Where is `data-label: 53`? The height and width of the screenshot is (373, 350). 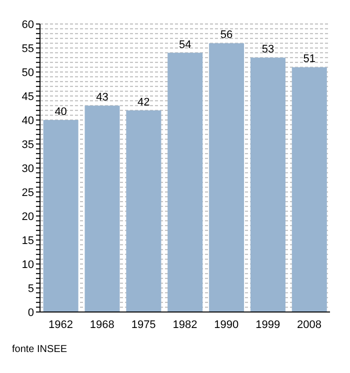 data-label: 53 is located at coordinates (268, 50).